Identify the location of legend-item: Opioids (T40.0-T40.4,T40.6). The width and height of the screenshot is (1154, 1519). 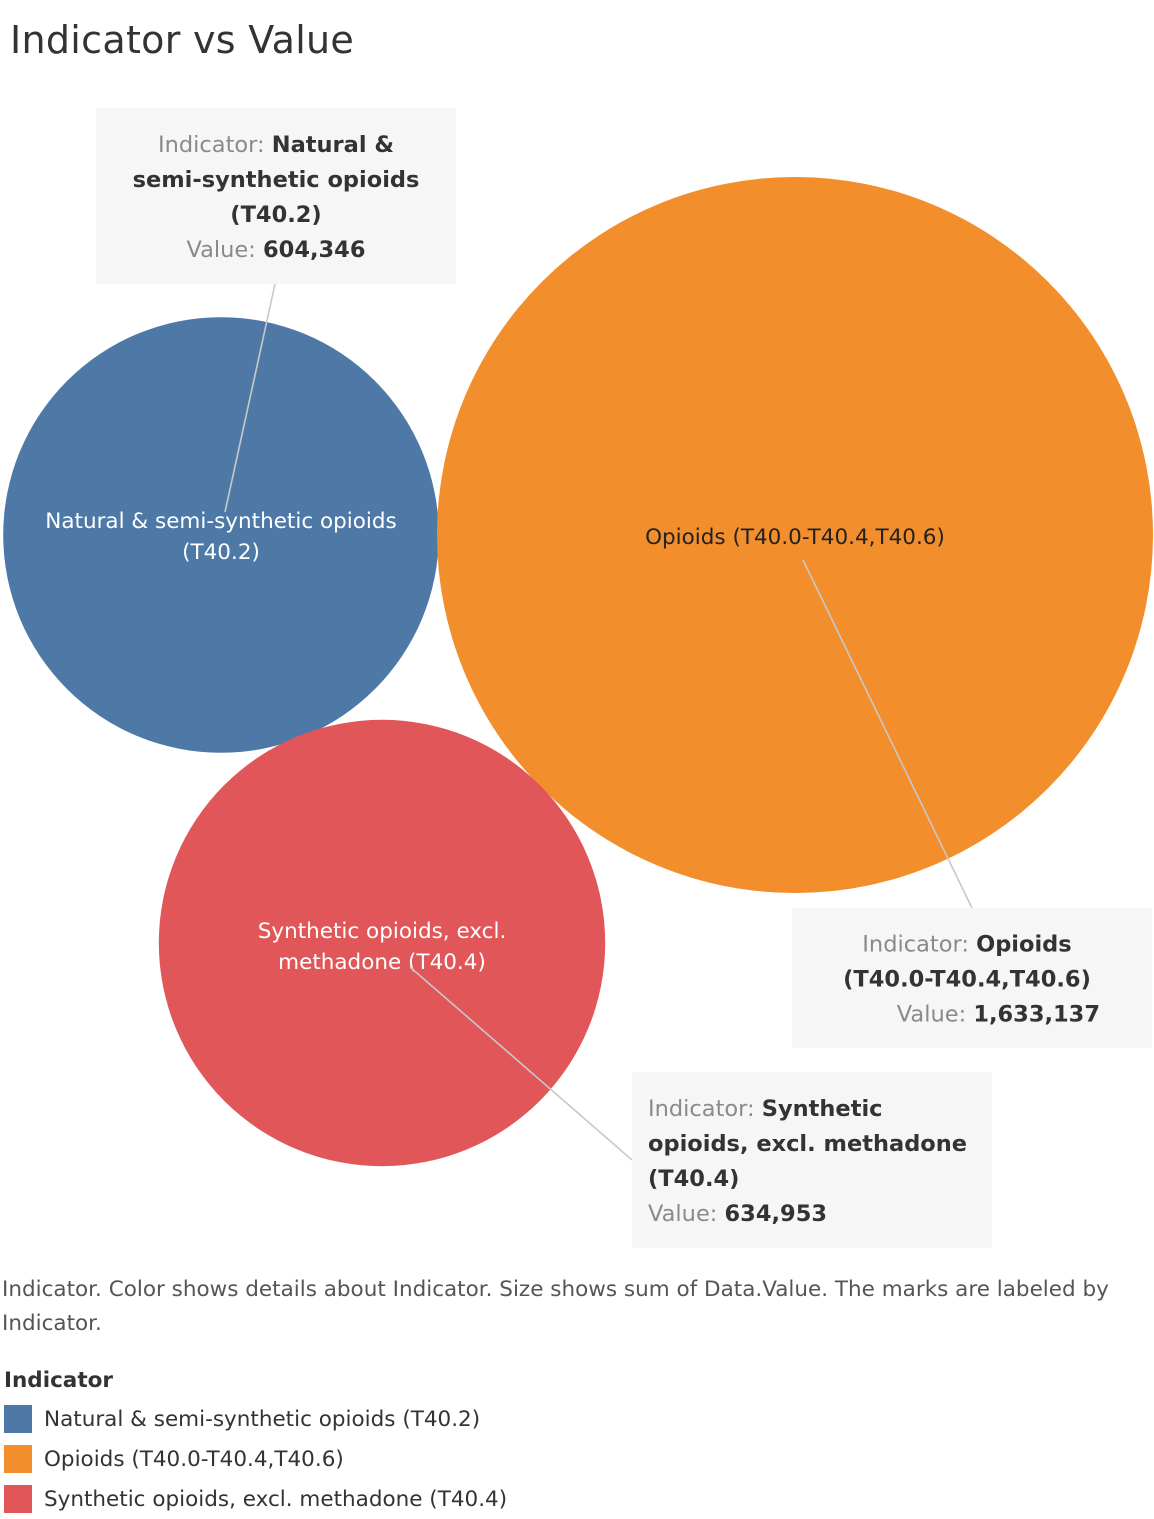
(255, 1459).